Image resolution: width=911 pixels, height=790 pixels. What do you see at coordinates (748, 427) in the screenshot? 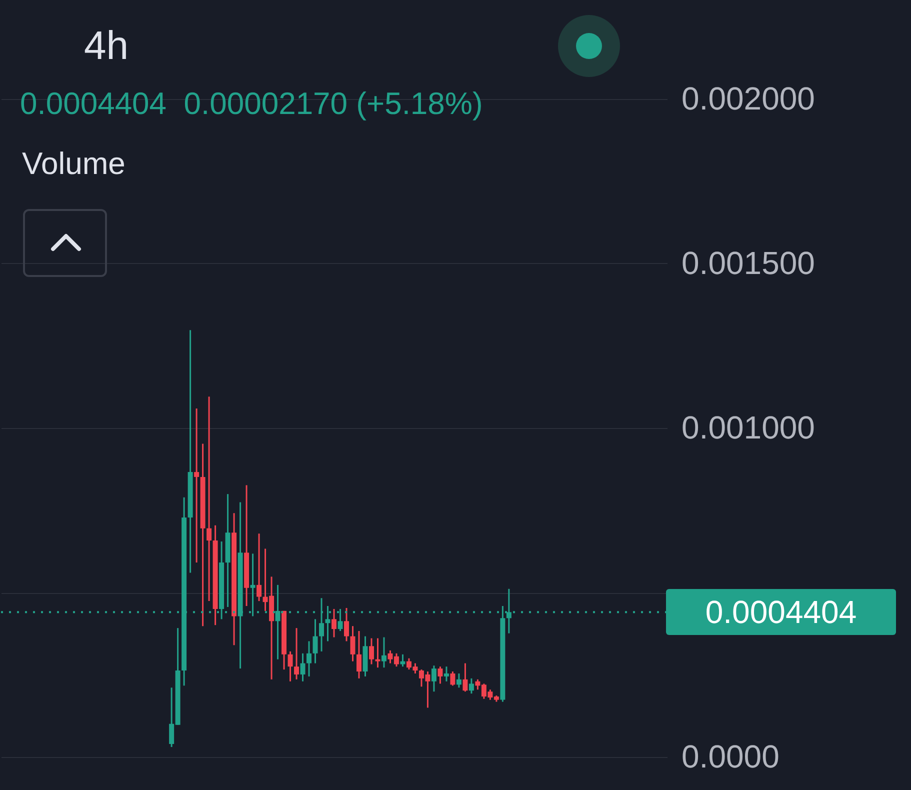
I see `y-tick-label: 0.001000` at bounding box center [748, 427].